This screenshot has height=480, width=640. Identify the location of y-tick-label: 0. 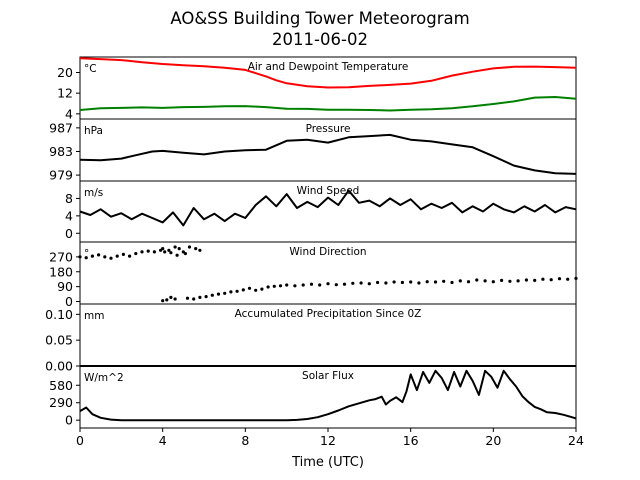
(69, 233).